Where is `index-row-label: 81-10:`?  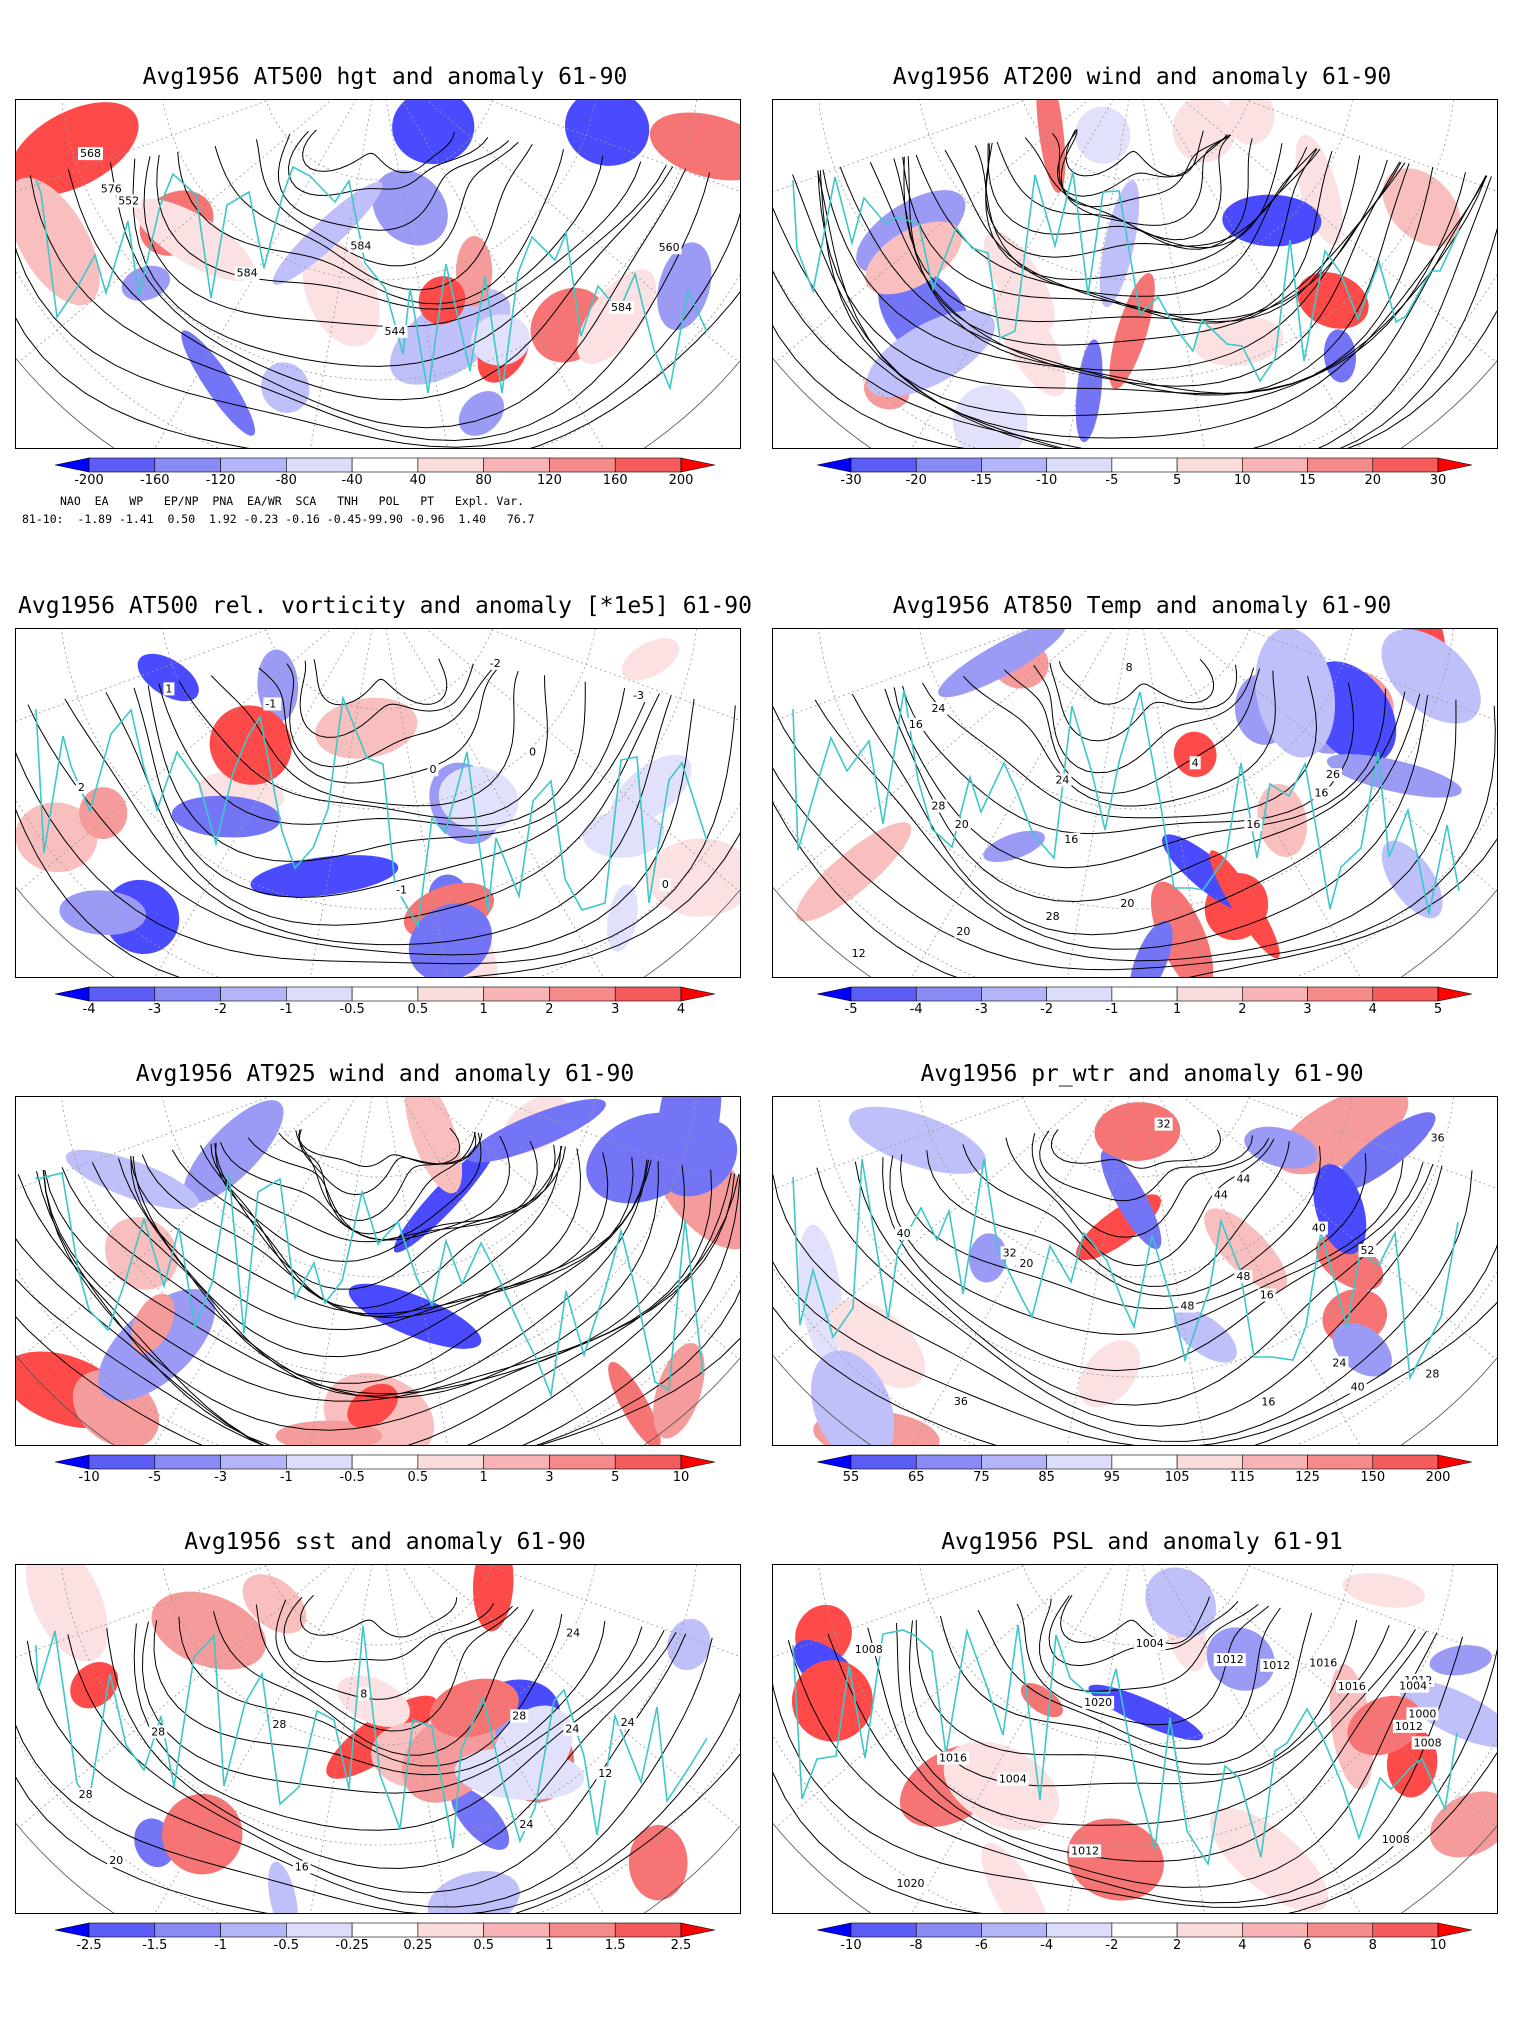 index-row-label: 81-10: is located at coordinates (43, 519).